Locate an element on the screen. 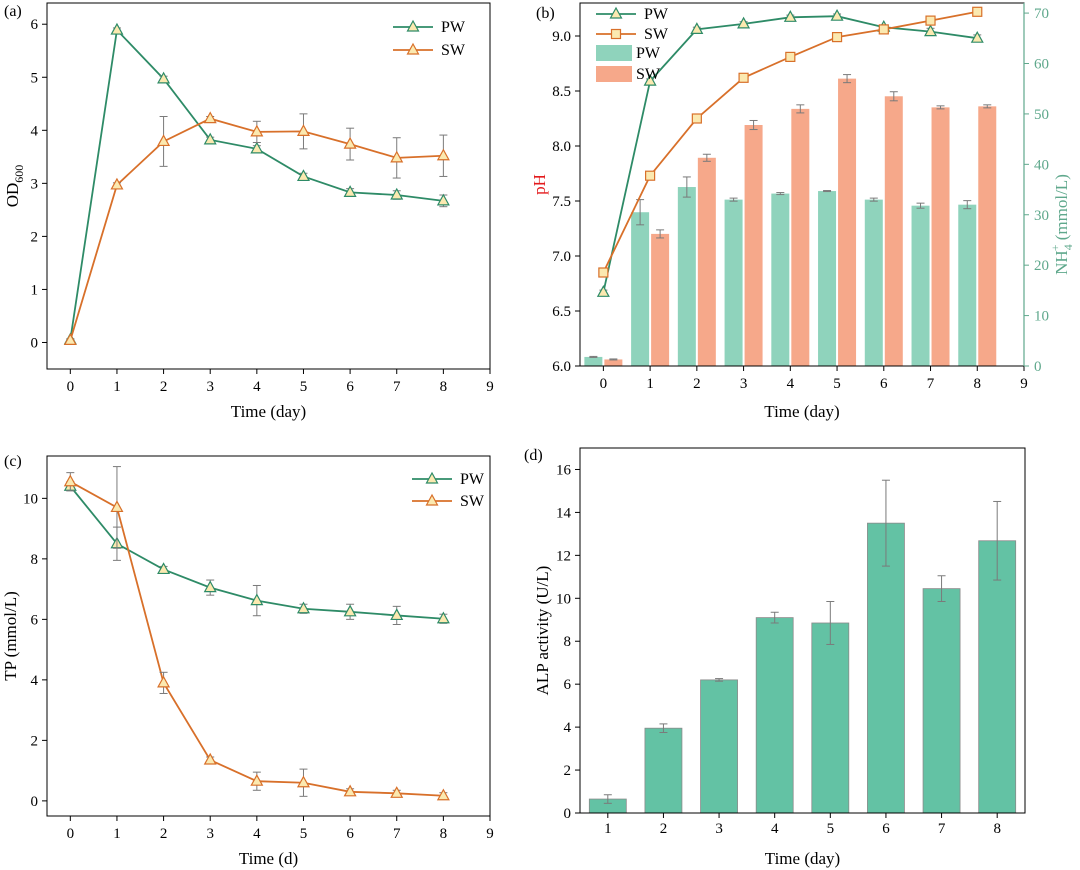 The width and height of the screenshot is (1080, 870). b-legend-swatch-sw is located at coordinates (614, 74).